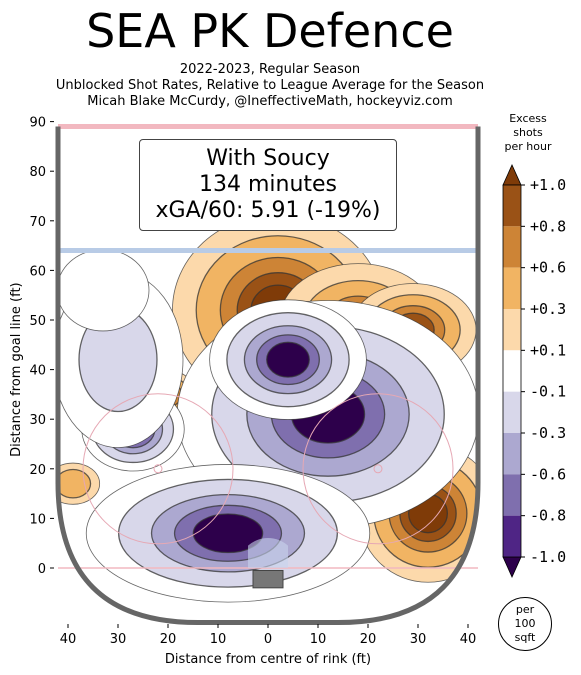 The height and width of the screenshot is (675, 581). What do you see at coordinates (37, 222) in the screenshot?
I see `y-tick-label: 70` at bounding box center [37, 222].